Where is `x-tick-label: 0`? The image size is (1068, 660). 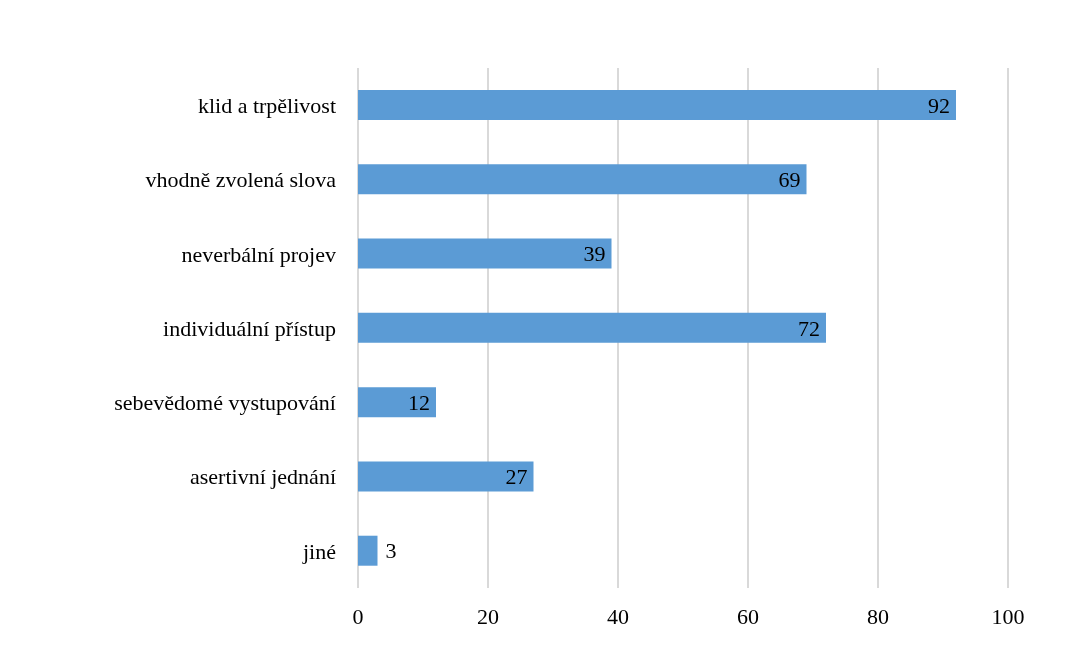
x-tick-label: 0 is located at coordinates (358, 616).